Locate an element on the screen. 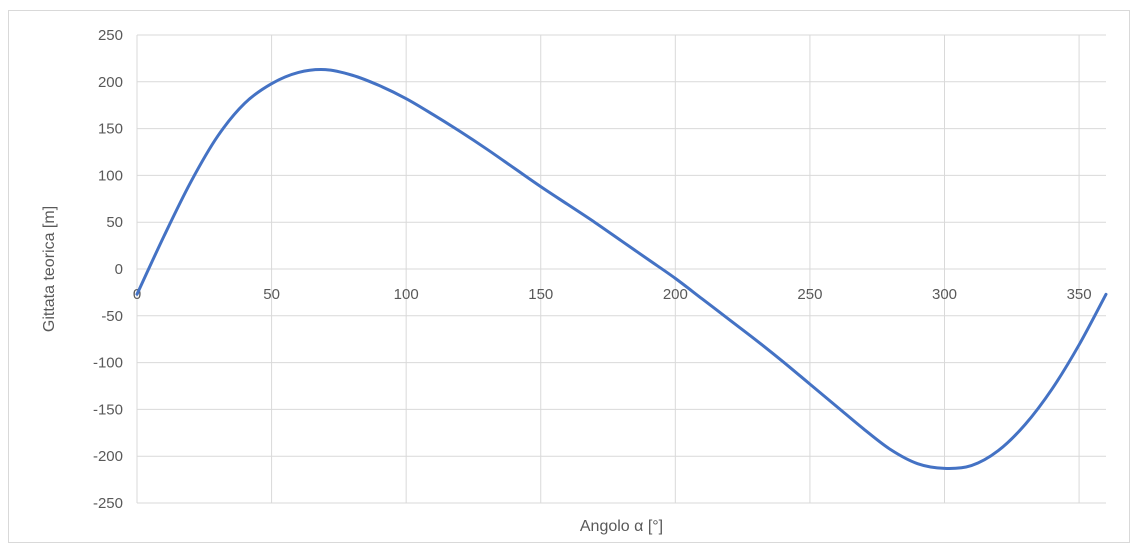 This screenshot has height=551, width=1138. x-tick-label: 250 is located at coordinates (809, 294).